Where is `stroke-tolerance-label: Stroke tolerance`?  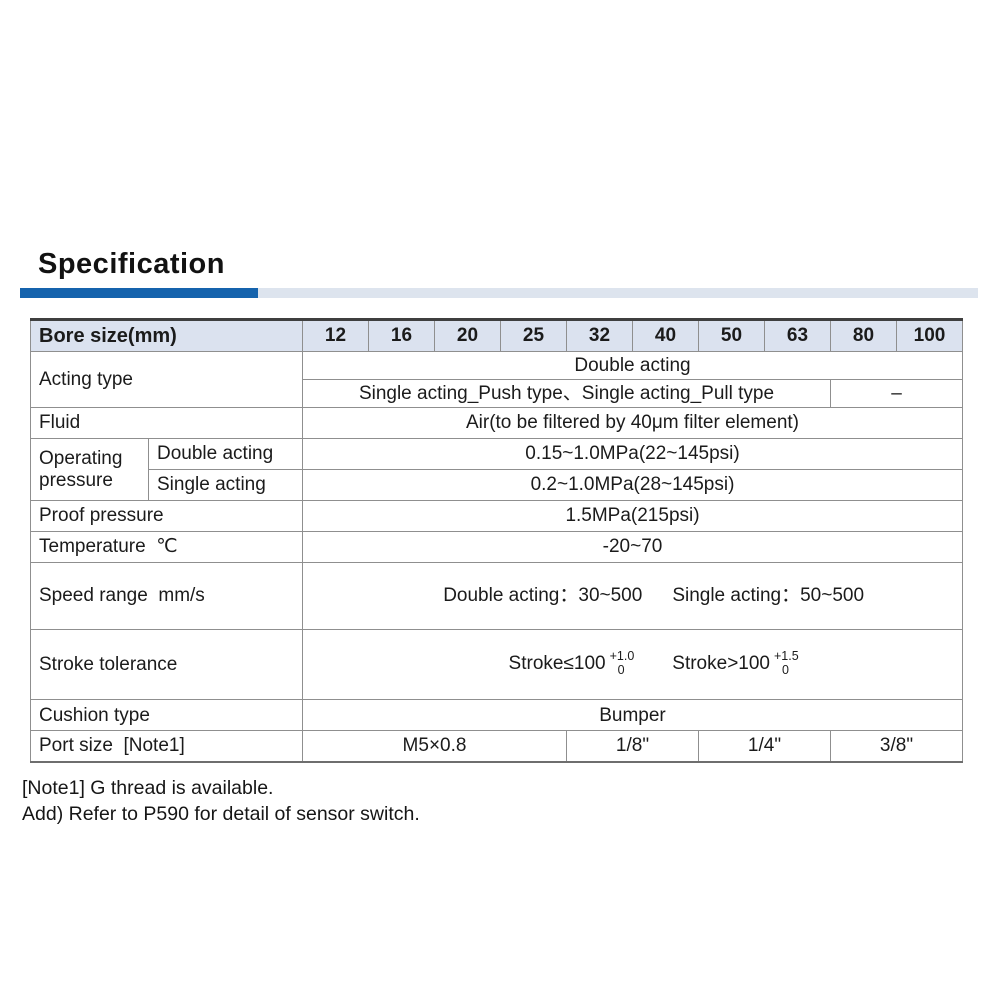
stroke-tolerance-label: Stroke tolerance is located at coordinates (166, 664).